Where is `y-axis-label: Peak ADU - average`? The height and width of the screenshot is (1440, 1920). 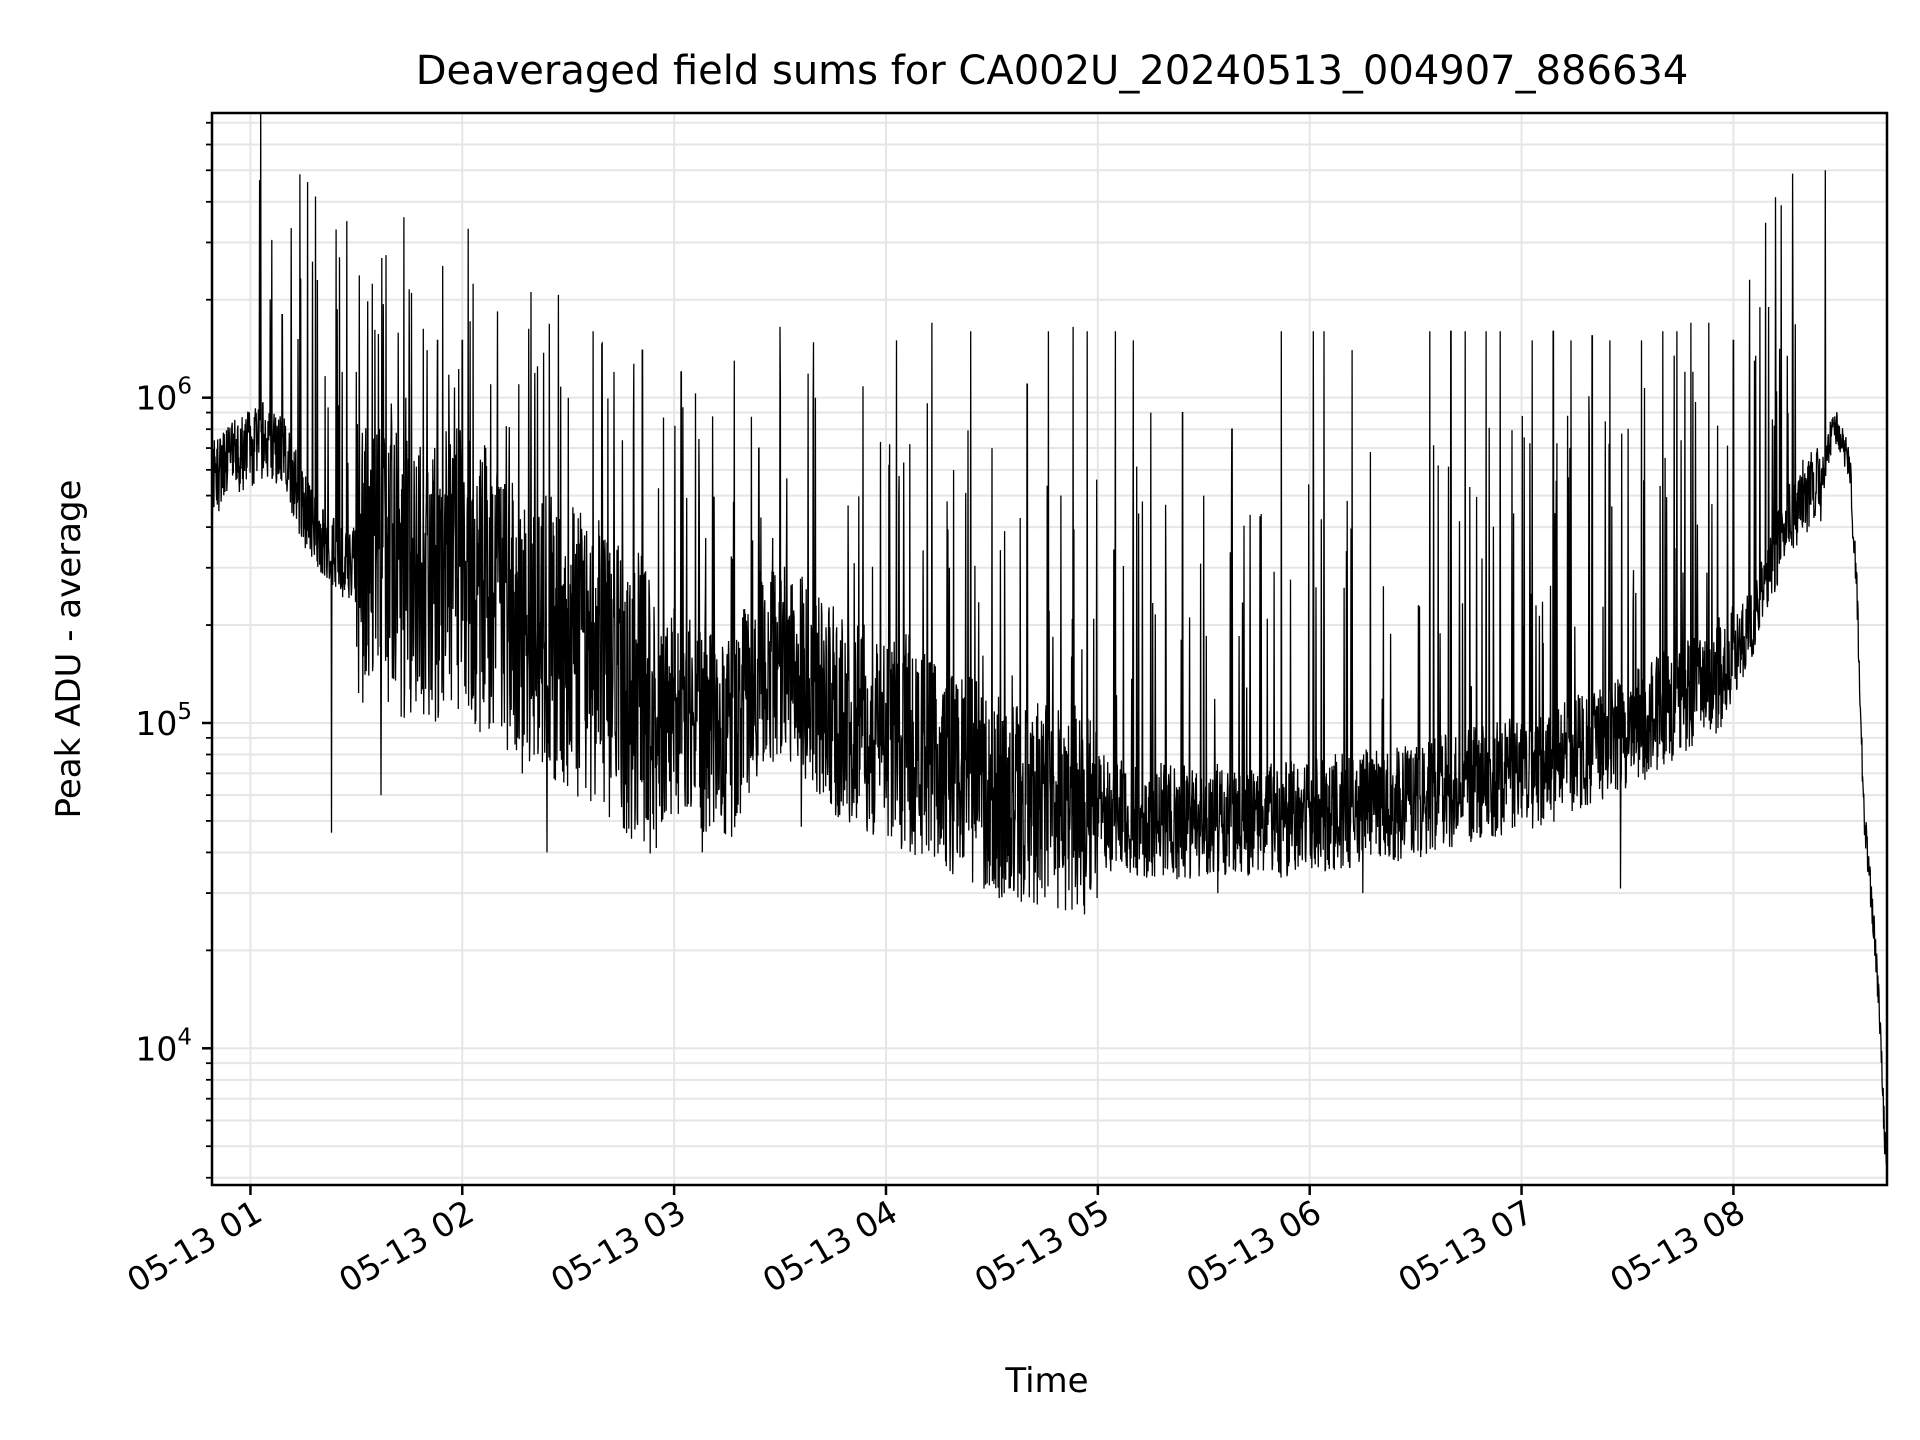
y-axis-label: Peak ADU - average is located at coordinates (69, 649).